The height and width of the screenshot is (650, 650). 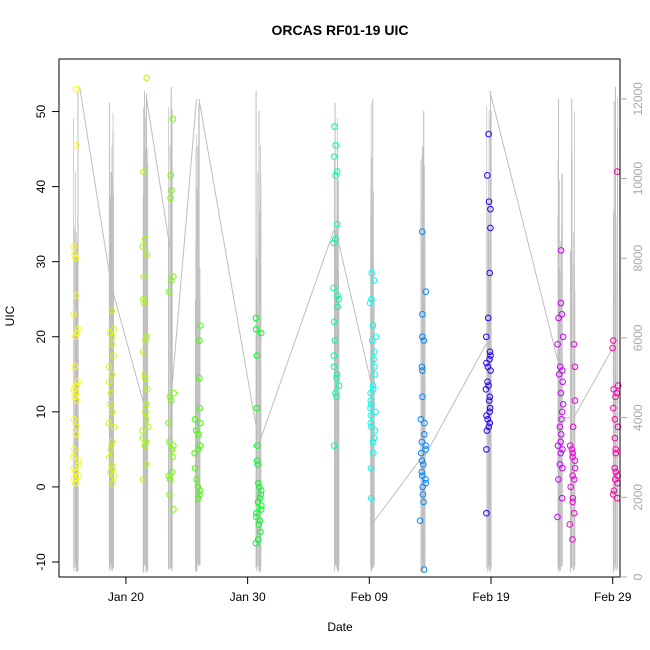 What do you see at coordinates (126, 597) in the screenshot?
I see `x-tick-label: Jan 20` at bounding box center [126, 597].